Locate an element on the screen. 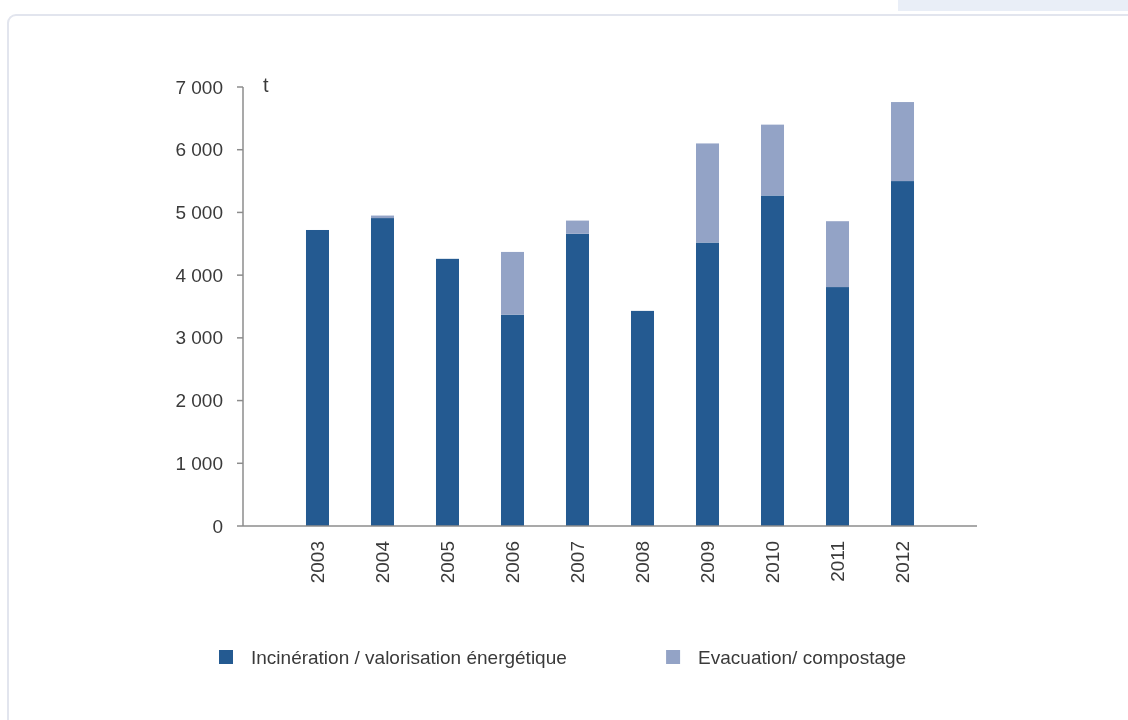 This screenshot has width=1128, height=720. y-tick-label: 1 000 is located at coordinates (199, 463).